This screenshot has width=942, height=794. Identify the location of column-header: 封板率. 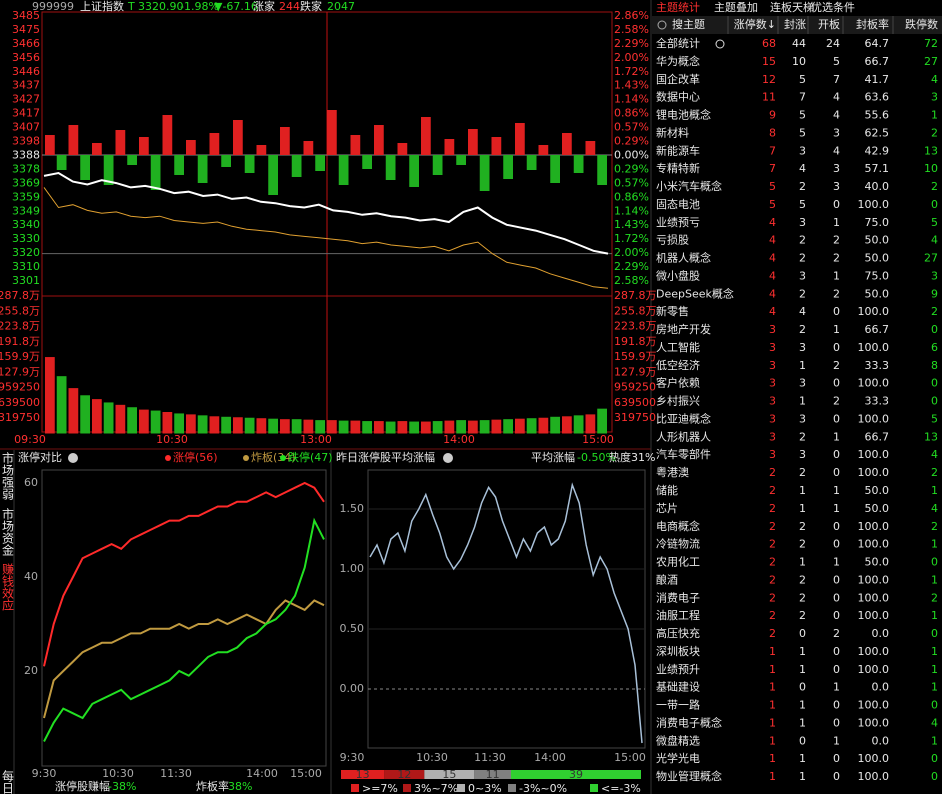
(872, 24).